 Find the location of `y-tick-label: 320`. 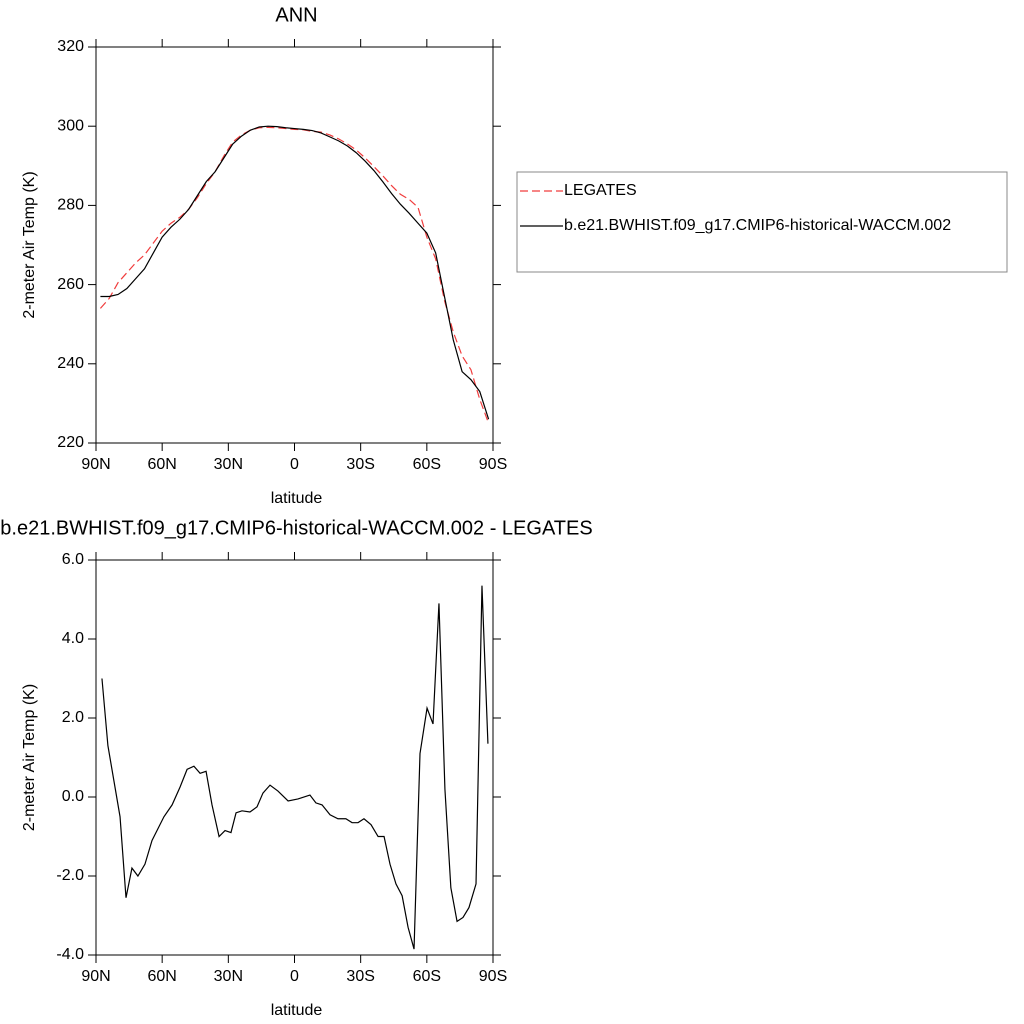

y-tick-label: 320 is located at coordinates (70, 46).